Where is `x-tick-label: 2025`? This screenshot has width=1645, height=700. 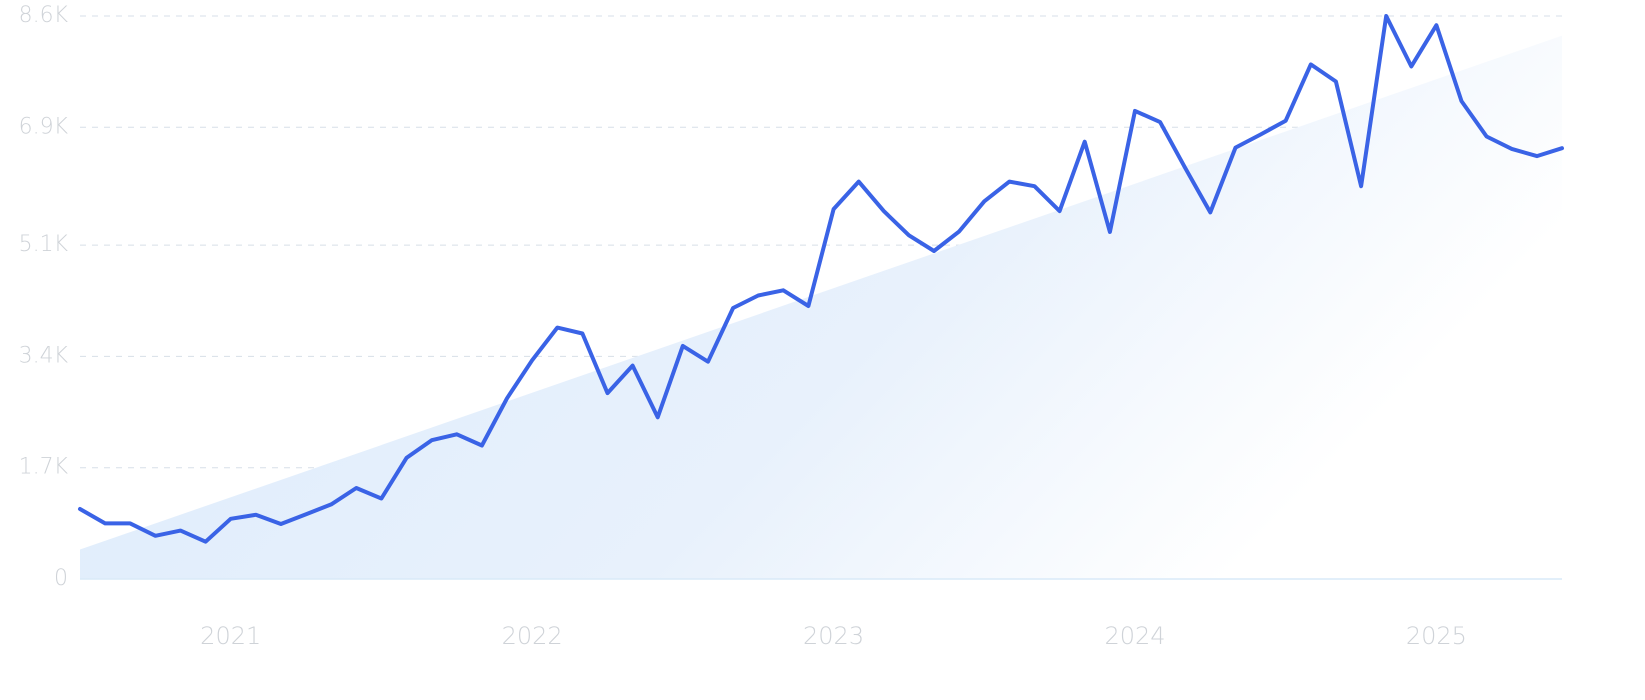 x-tick-label: 2025 is located at coordinates (1436, 636).